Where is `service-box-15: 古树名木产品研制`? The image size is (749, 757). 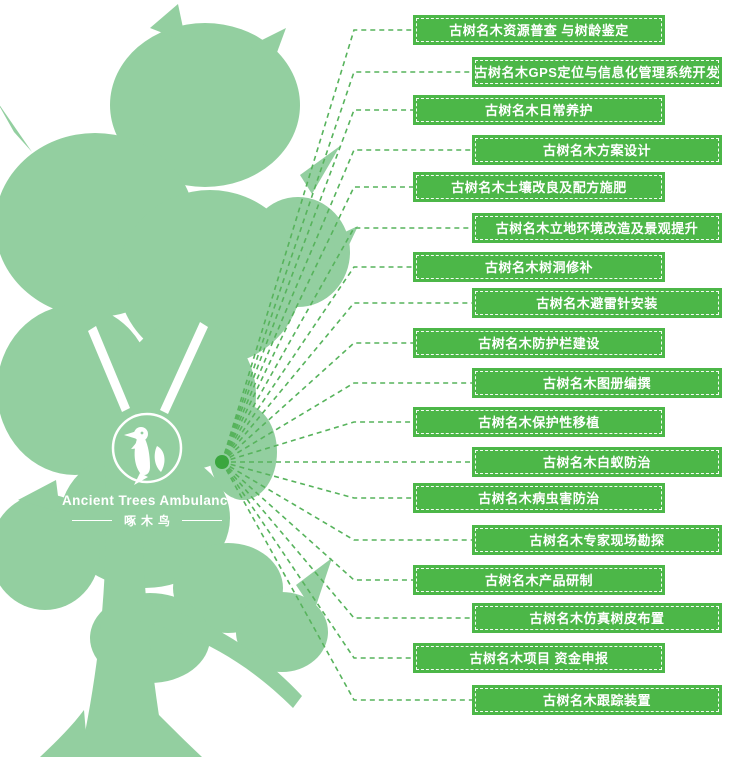
service-box-15: 古树名木产品研制 is located at coordinates (539, 580).